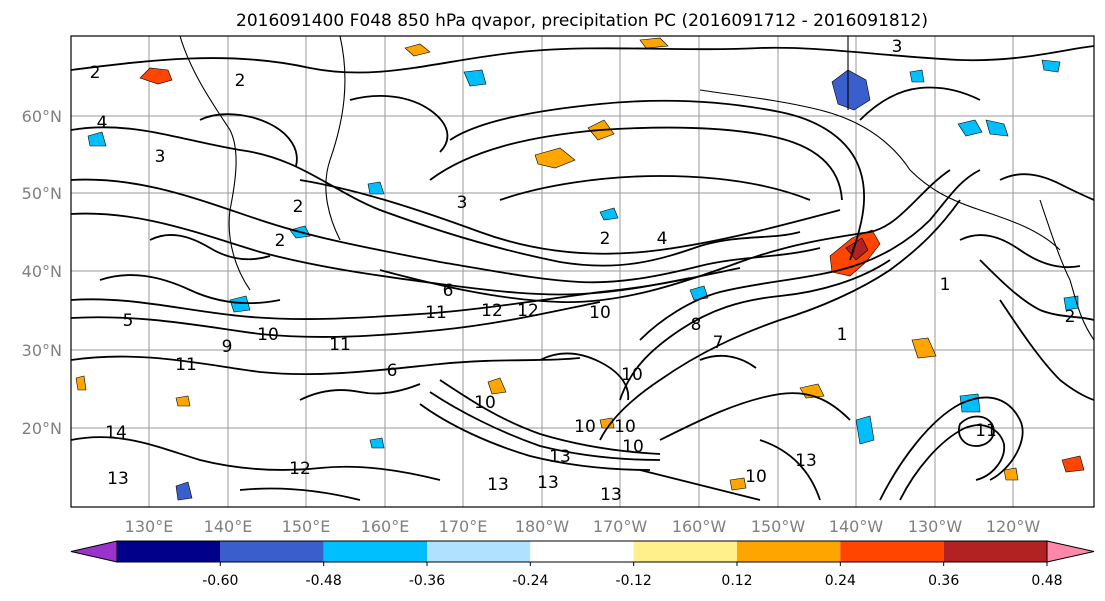 This screenshot has width=1105, height=601. What do you see at coordinates (42, 428) in the screenshot?
I see `latitude-label: 20°N` at bounding box center [42, 428].